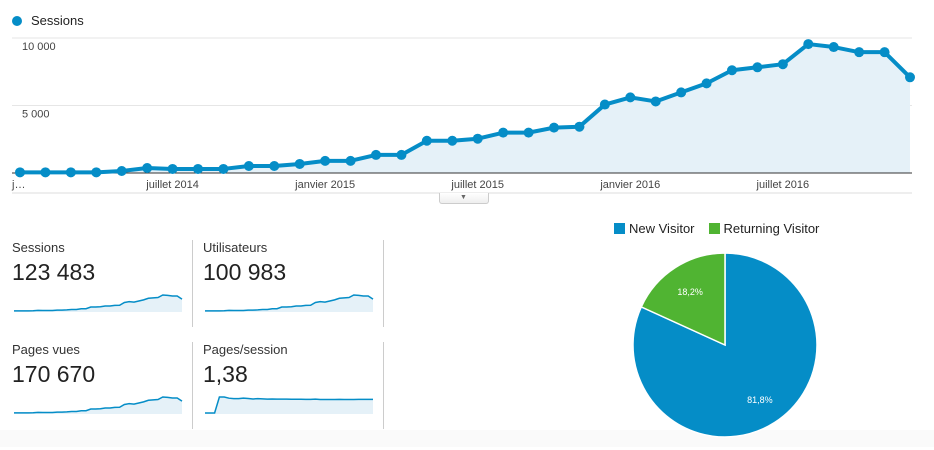 The height and width of the screenshot is (450, 934). I want to click on y-tick-label: 5 000, so click(36, 115).